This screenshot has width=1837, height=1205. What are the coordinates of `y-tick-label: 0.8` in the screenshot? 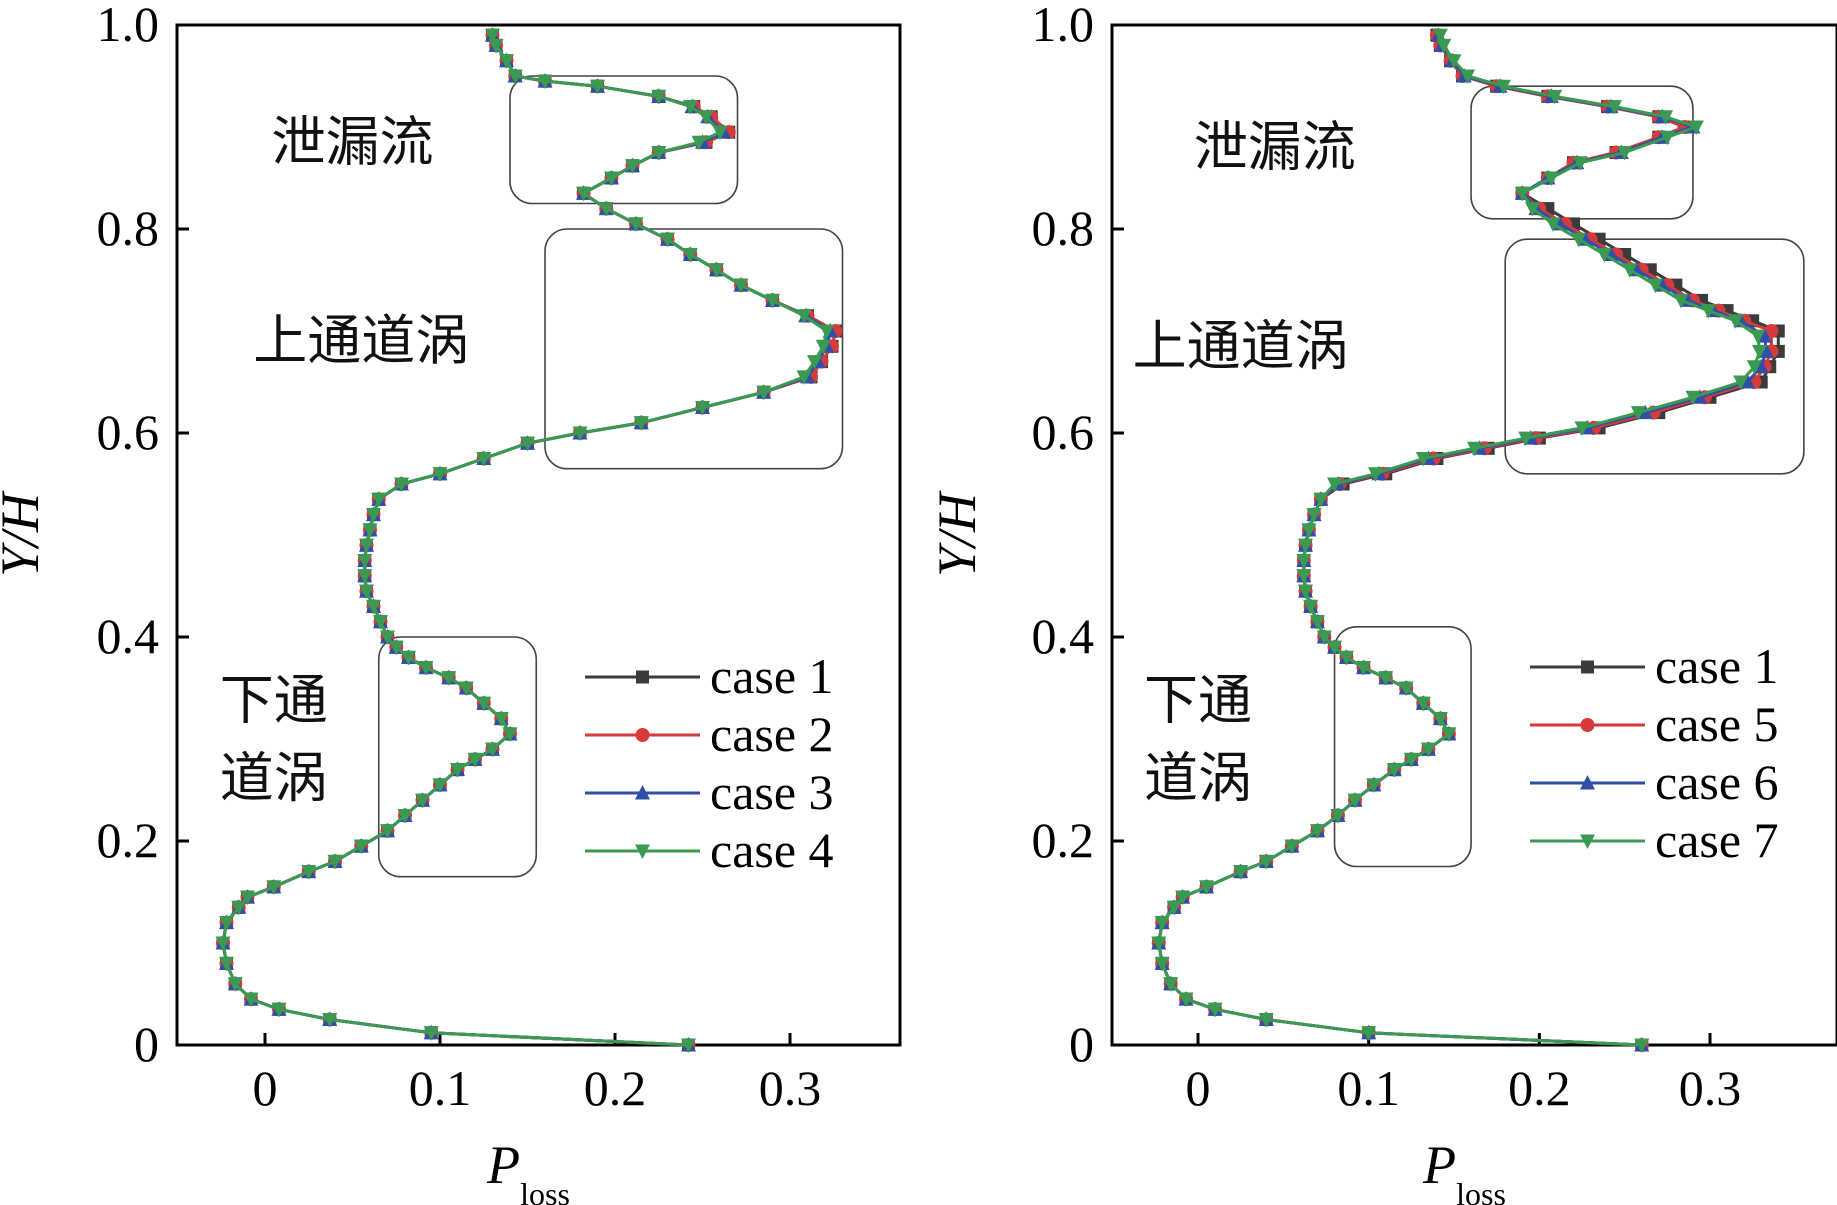 It's located at (128, 228).